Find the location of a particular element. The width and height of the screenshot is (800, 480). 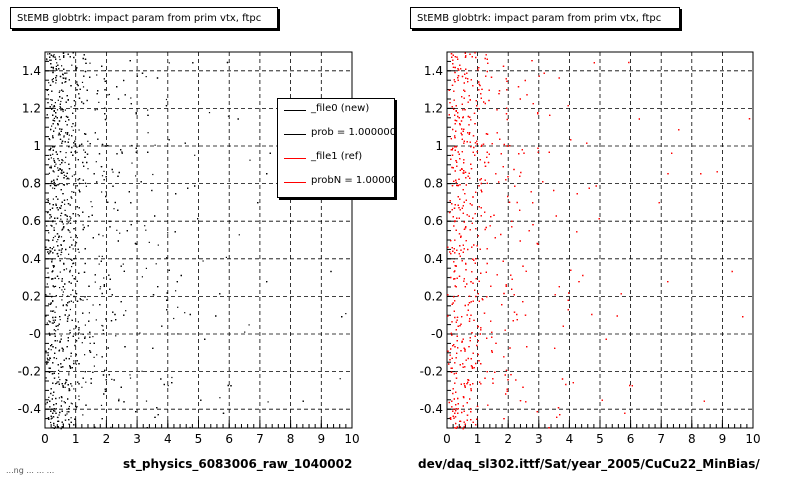

x-tick-label: 3 is located at coordinates (137, 439).